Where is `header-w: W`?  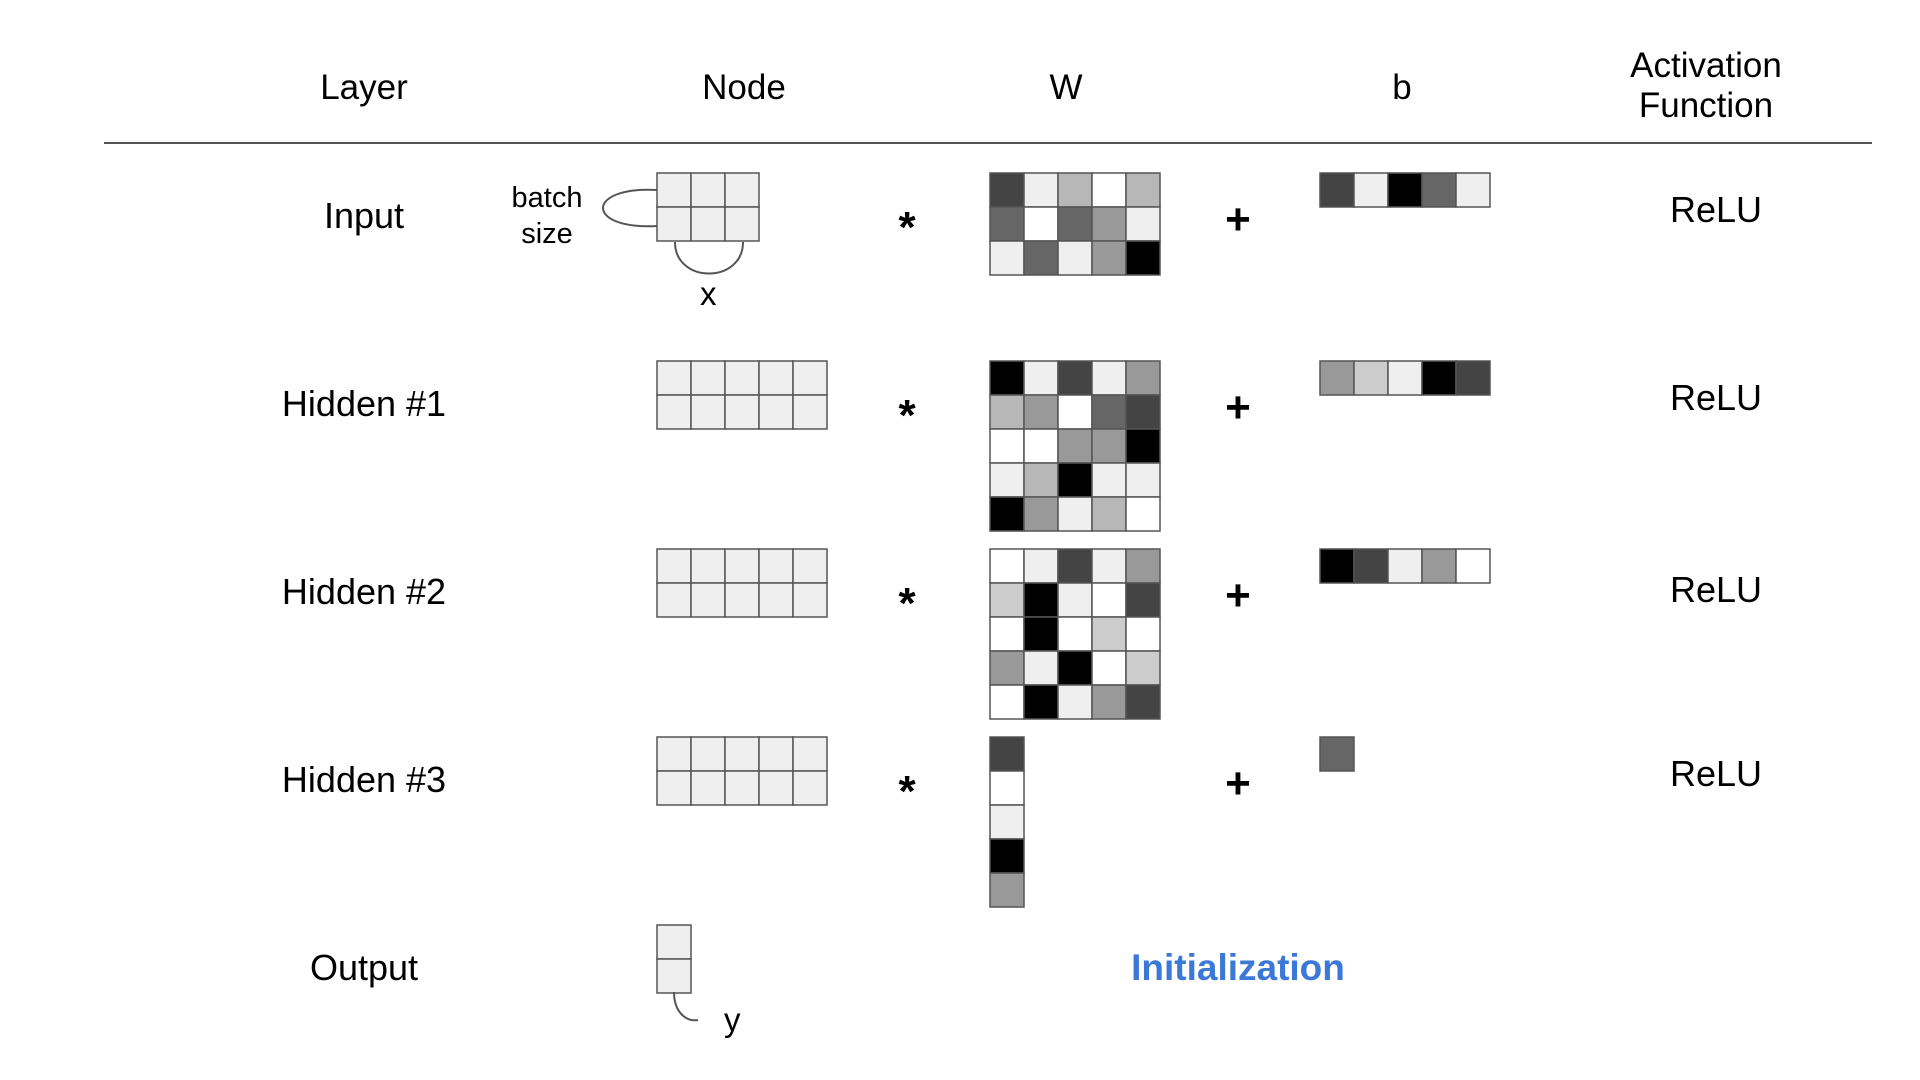 header-w: W is located at coordinates (1066, 87).